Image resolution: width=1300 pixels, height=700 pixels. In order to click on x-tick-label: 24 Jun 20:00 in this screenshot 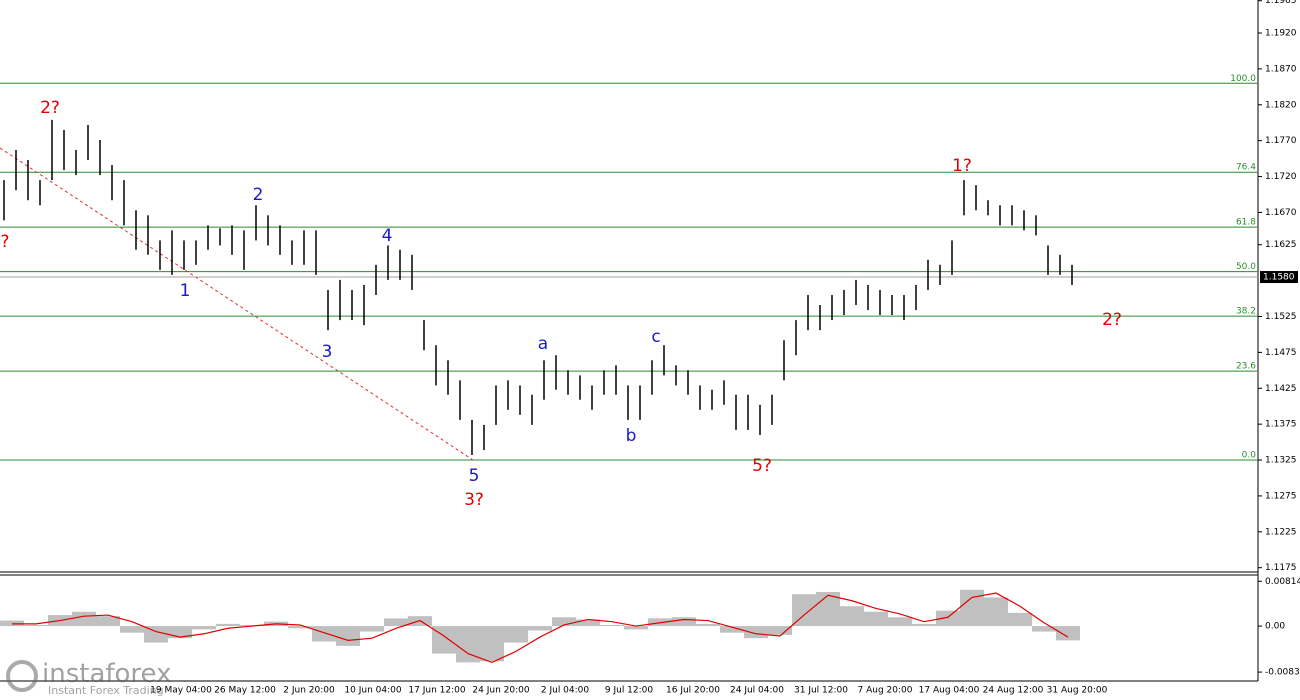, I will do `click(500, 691)`.